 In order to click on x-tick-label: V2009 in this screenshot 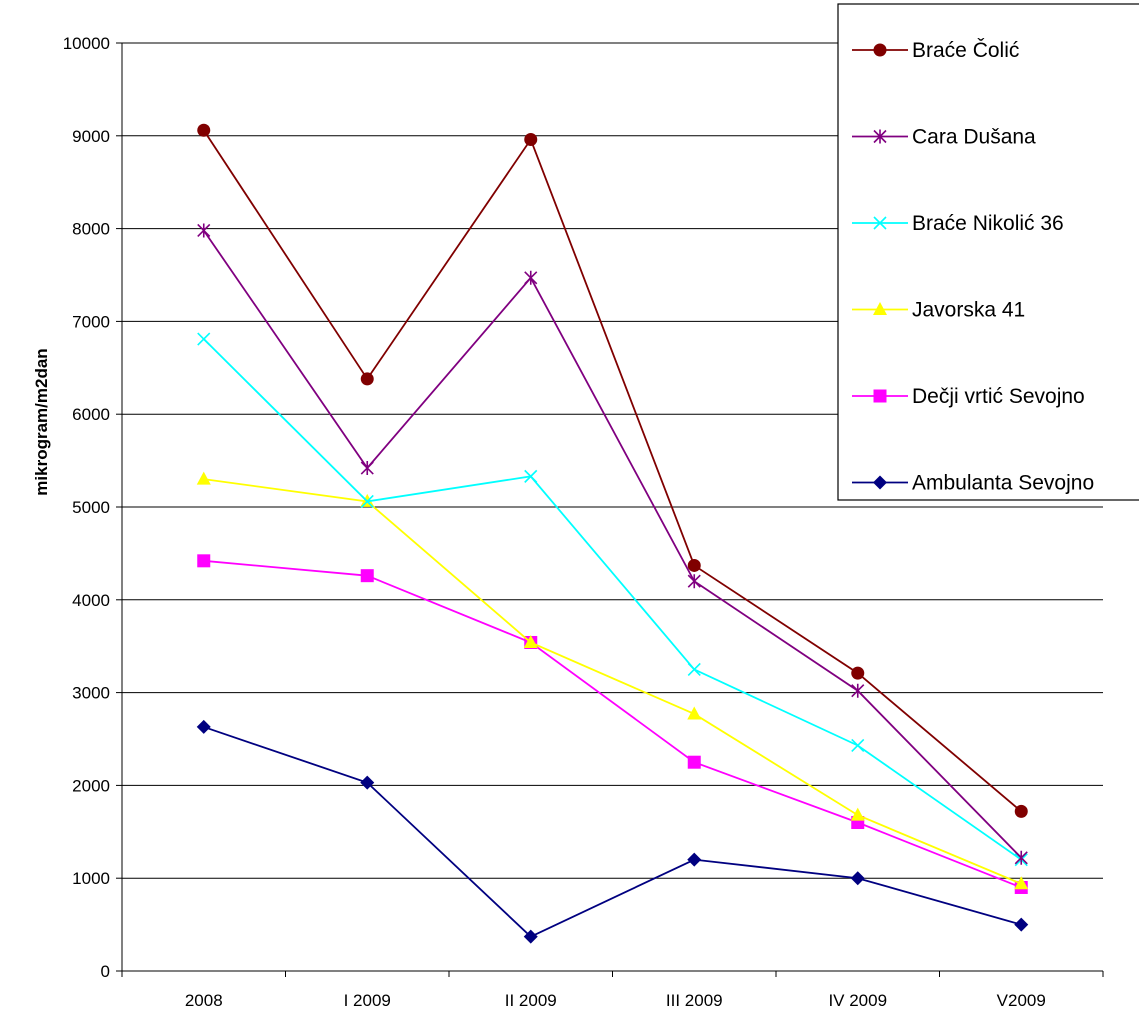, I will do `click(1021, 1000)`.